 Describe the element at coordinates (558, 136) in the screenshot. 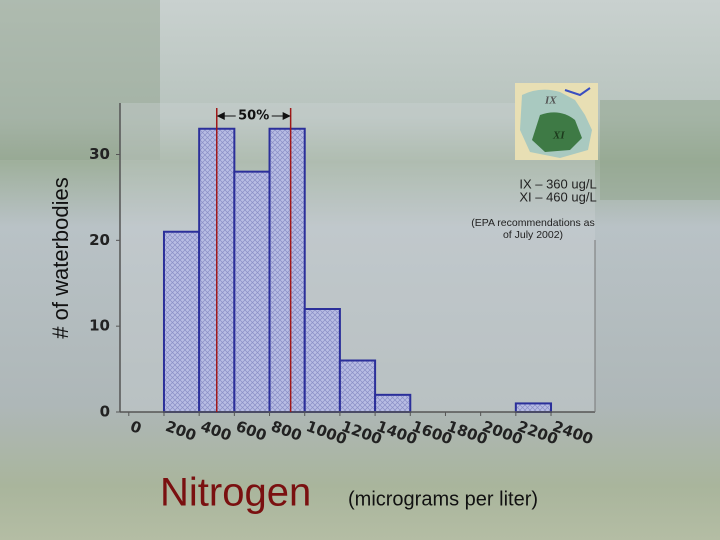

I see `map-label: XI` at that location.